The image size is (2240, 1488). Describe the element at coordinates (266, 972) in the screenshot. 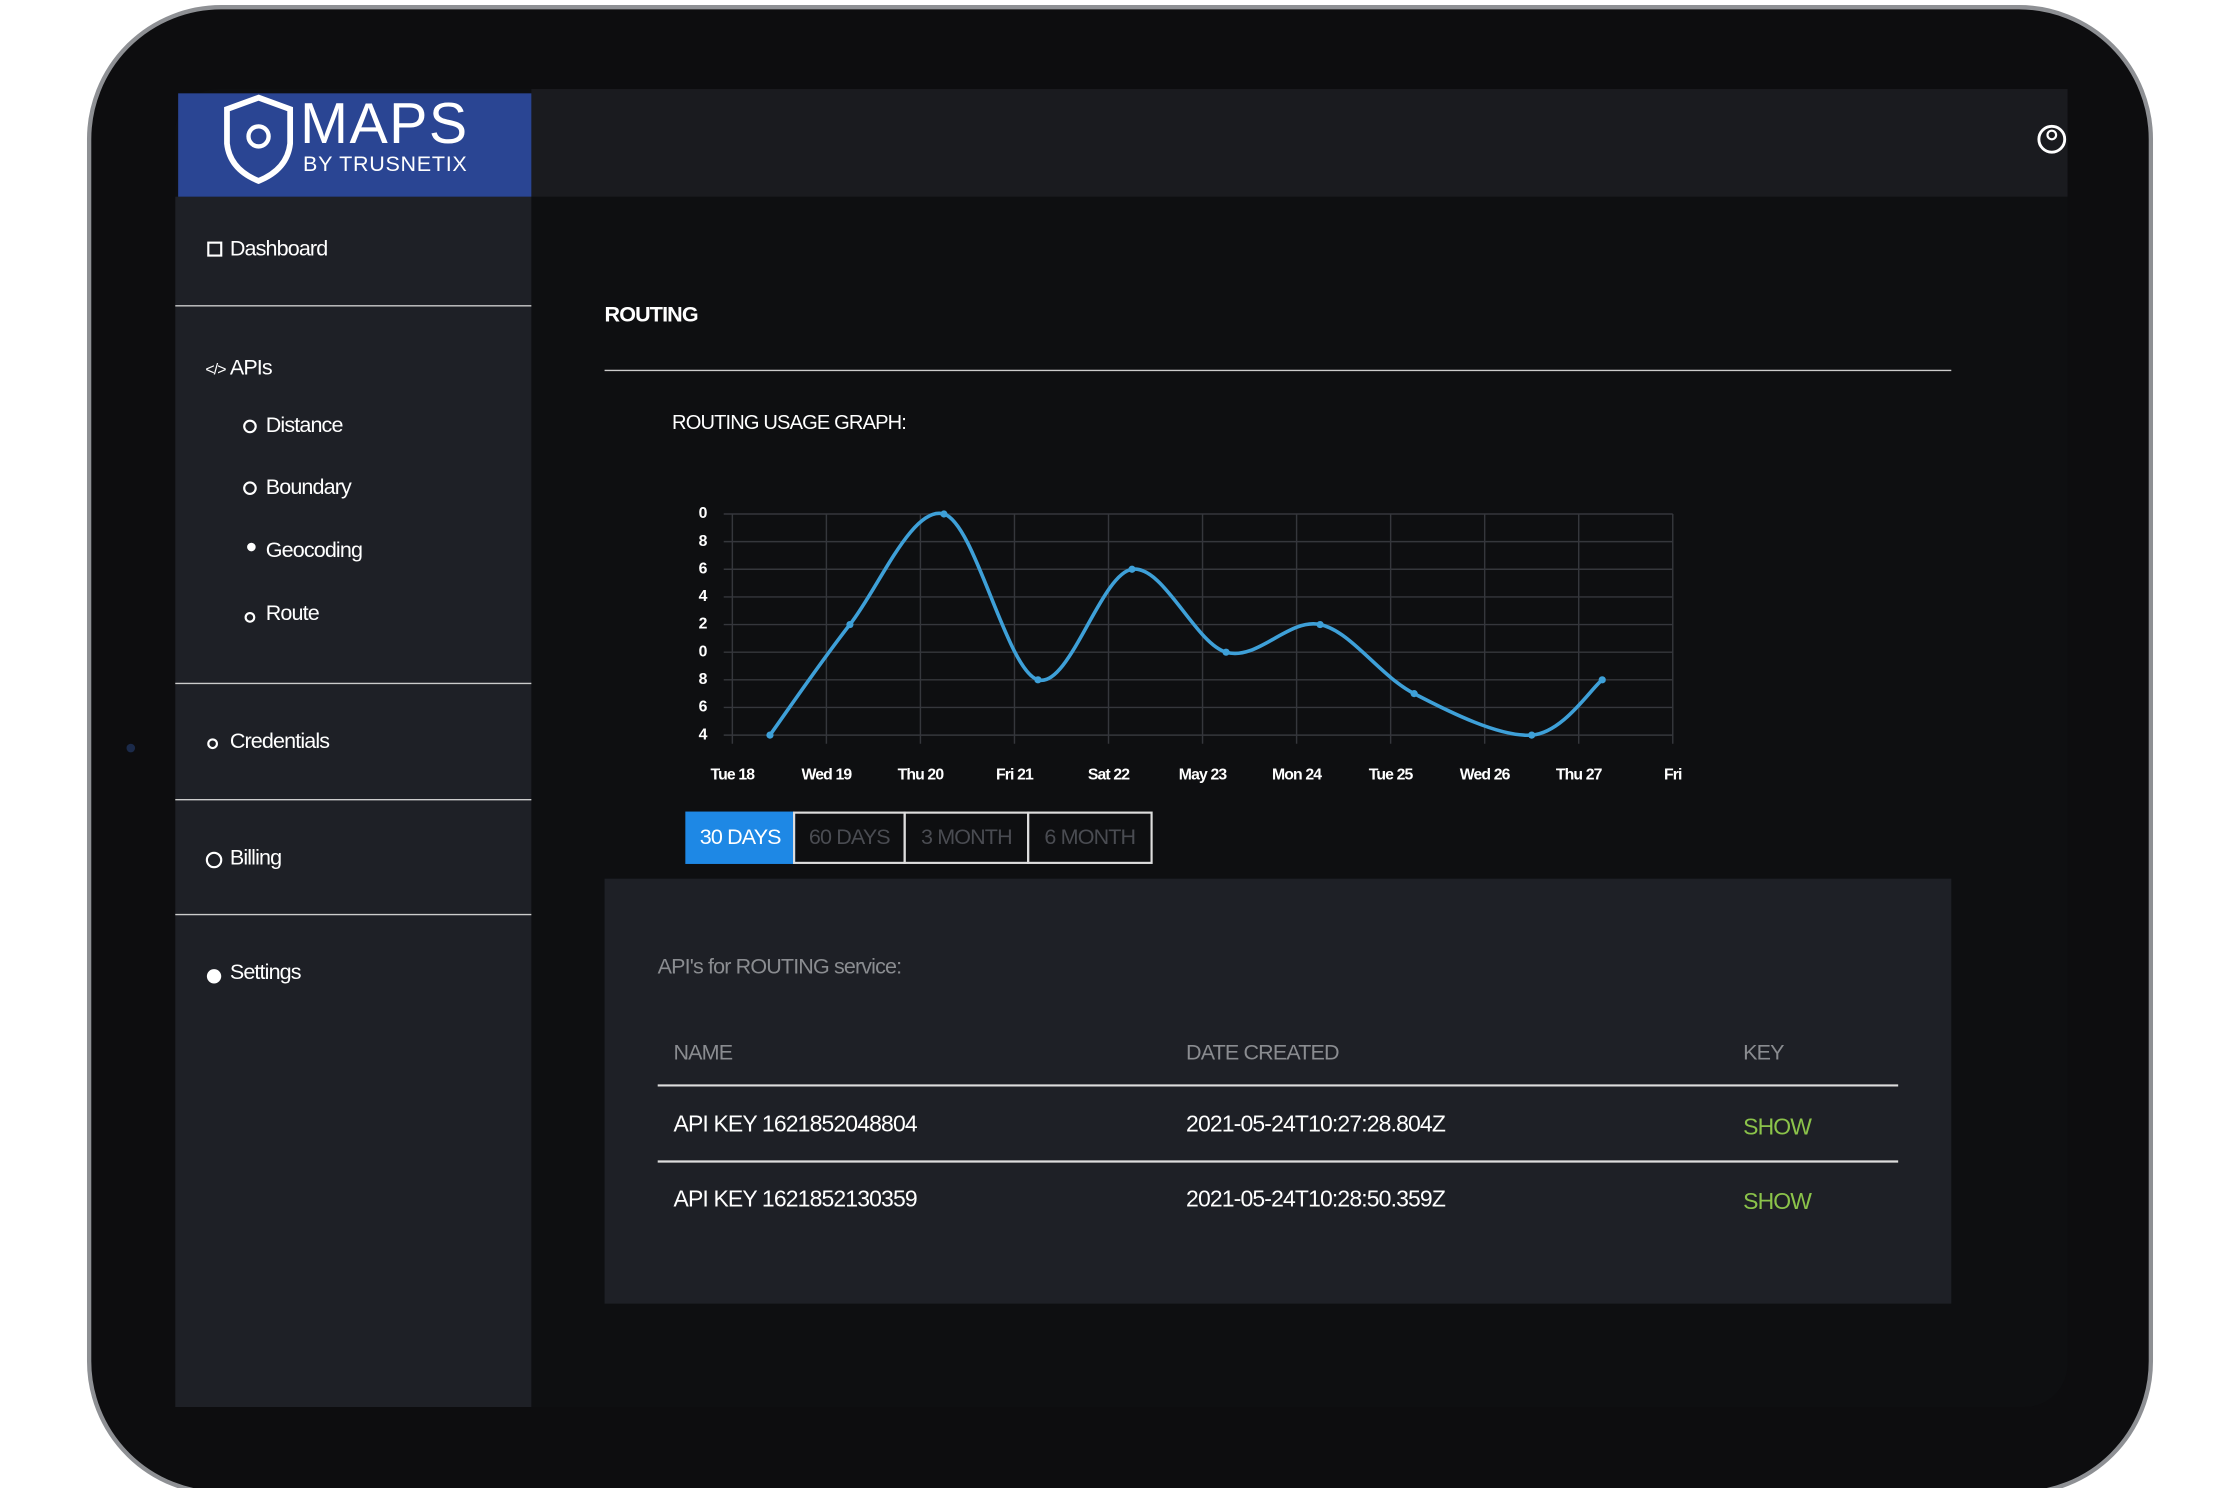

I see `nav-item: Settings` at that location.